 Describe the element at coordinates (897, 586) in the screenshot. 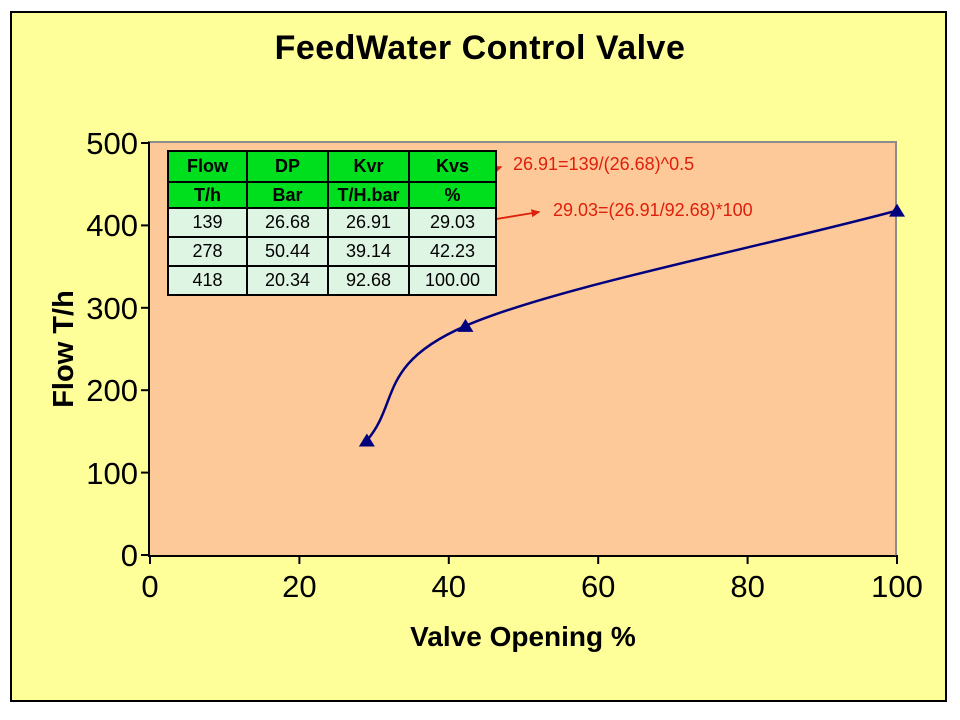

I see `x-tick-label: 100` at that location.